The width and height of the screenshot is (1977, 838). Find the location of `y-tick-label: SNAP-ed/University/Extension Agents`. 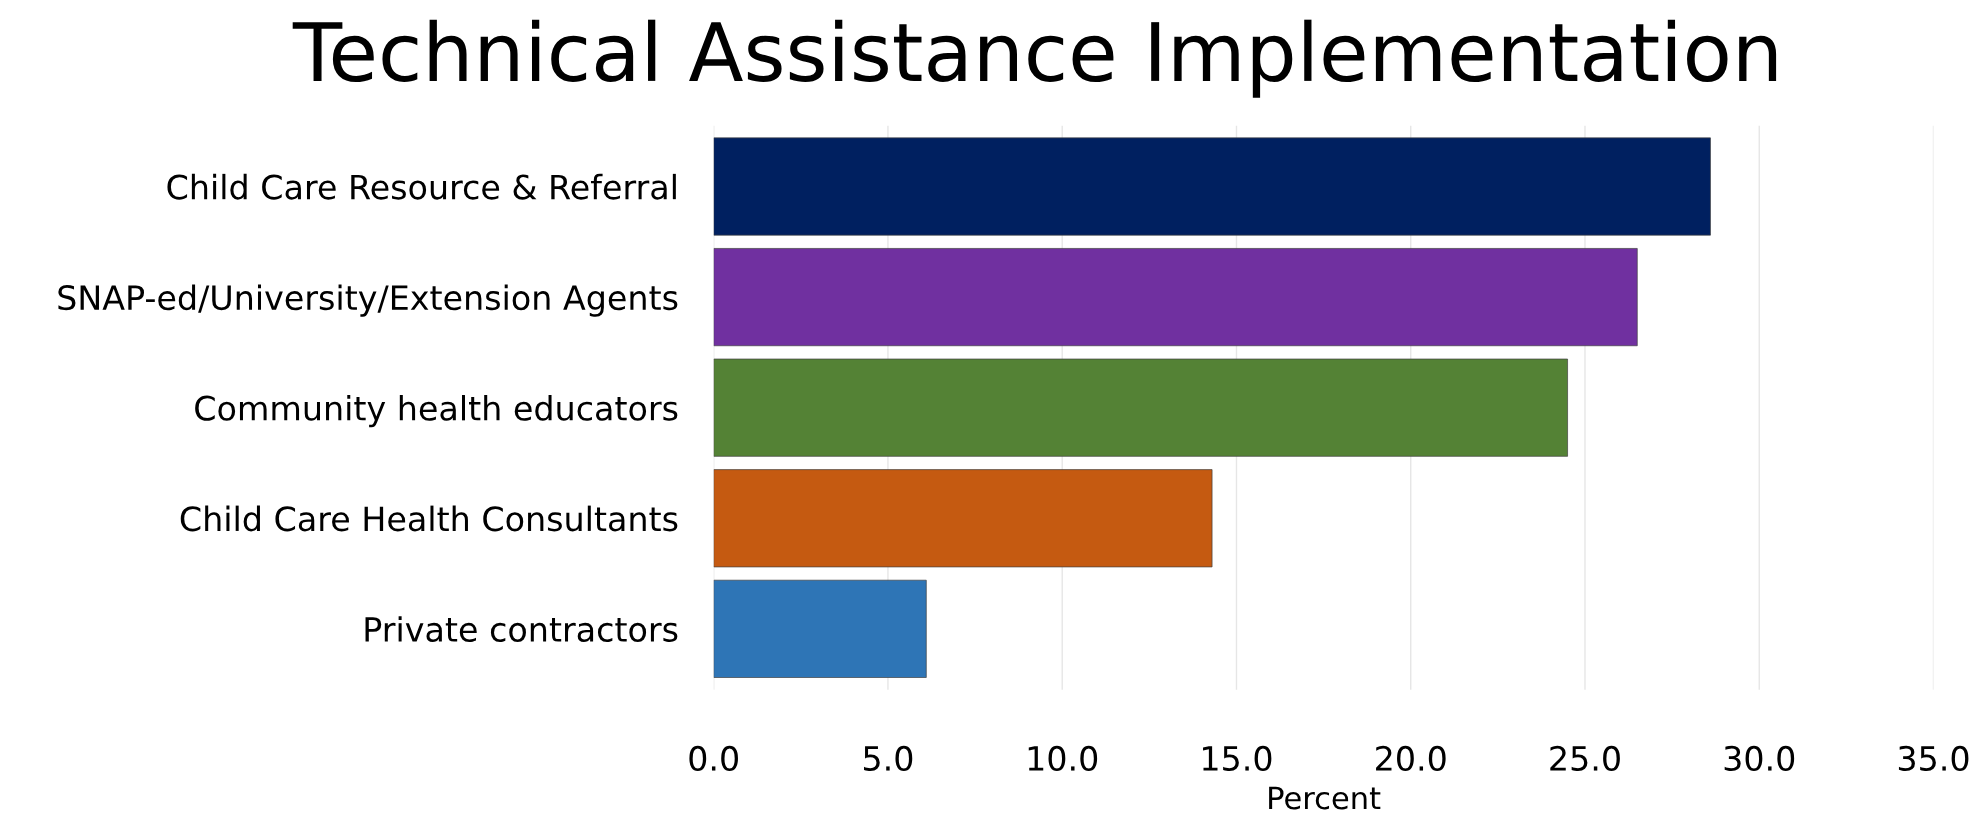

y-tick-label: SNAP-ed/University/Extension Agents is located at coordinates (368, 300).